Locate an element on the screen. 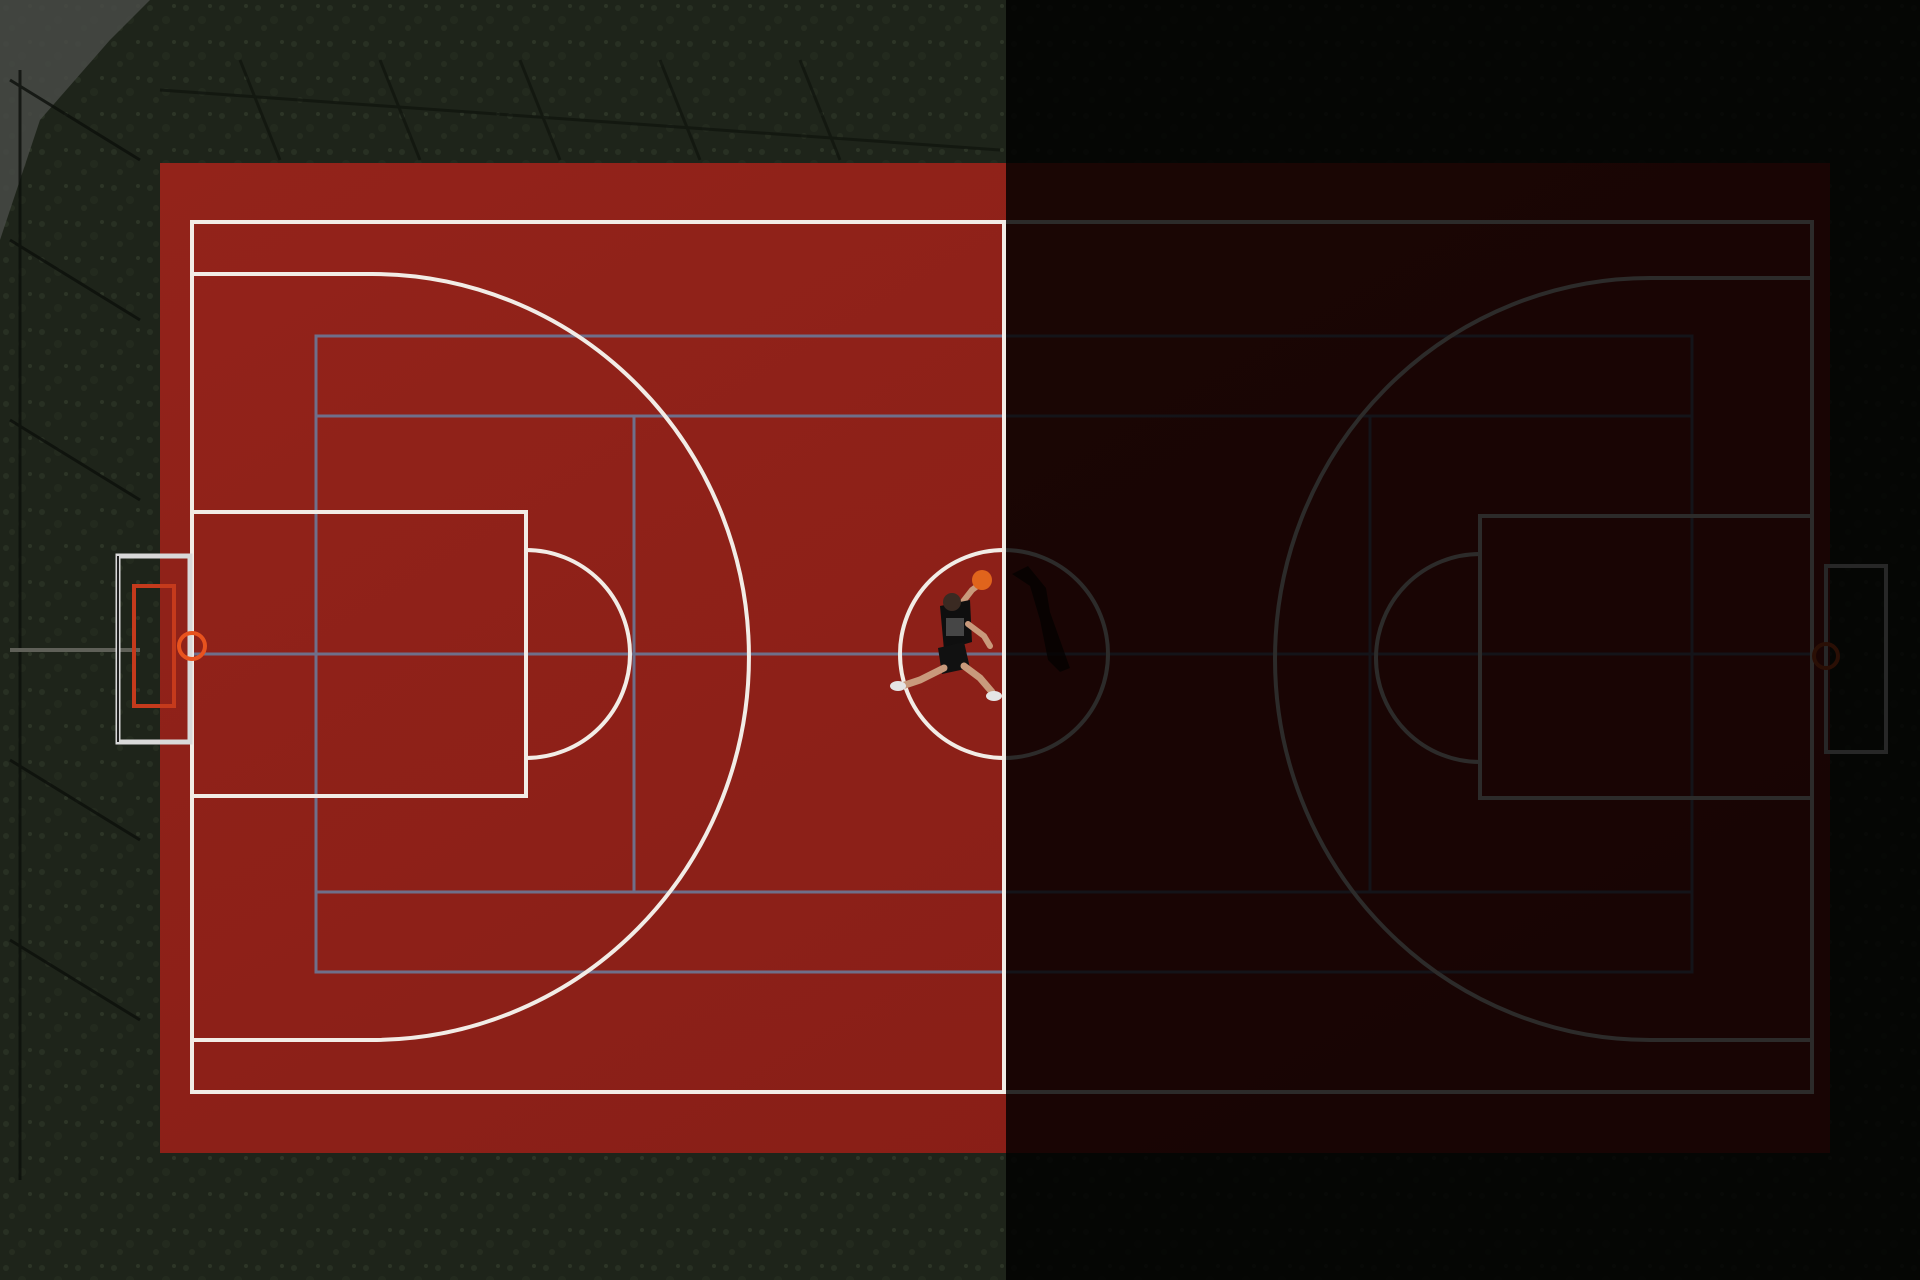 The width and height of the screenshot is (1920, 1280). basketball-hoop is located at coordinates (108, 649).